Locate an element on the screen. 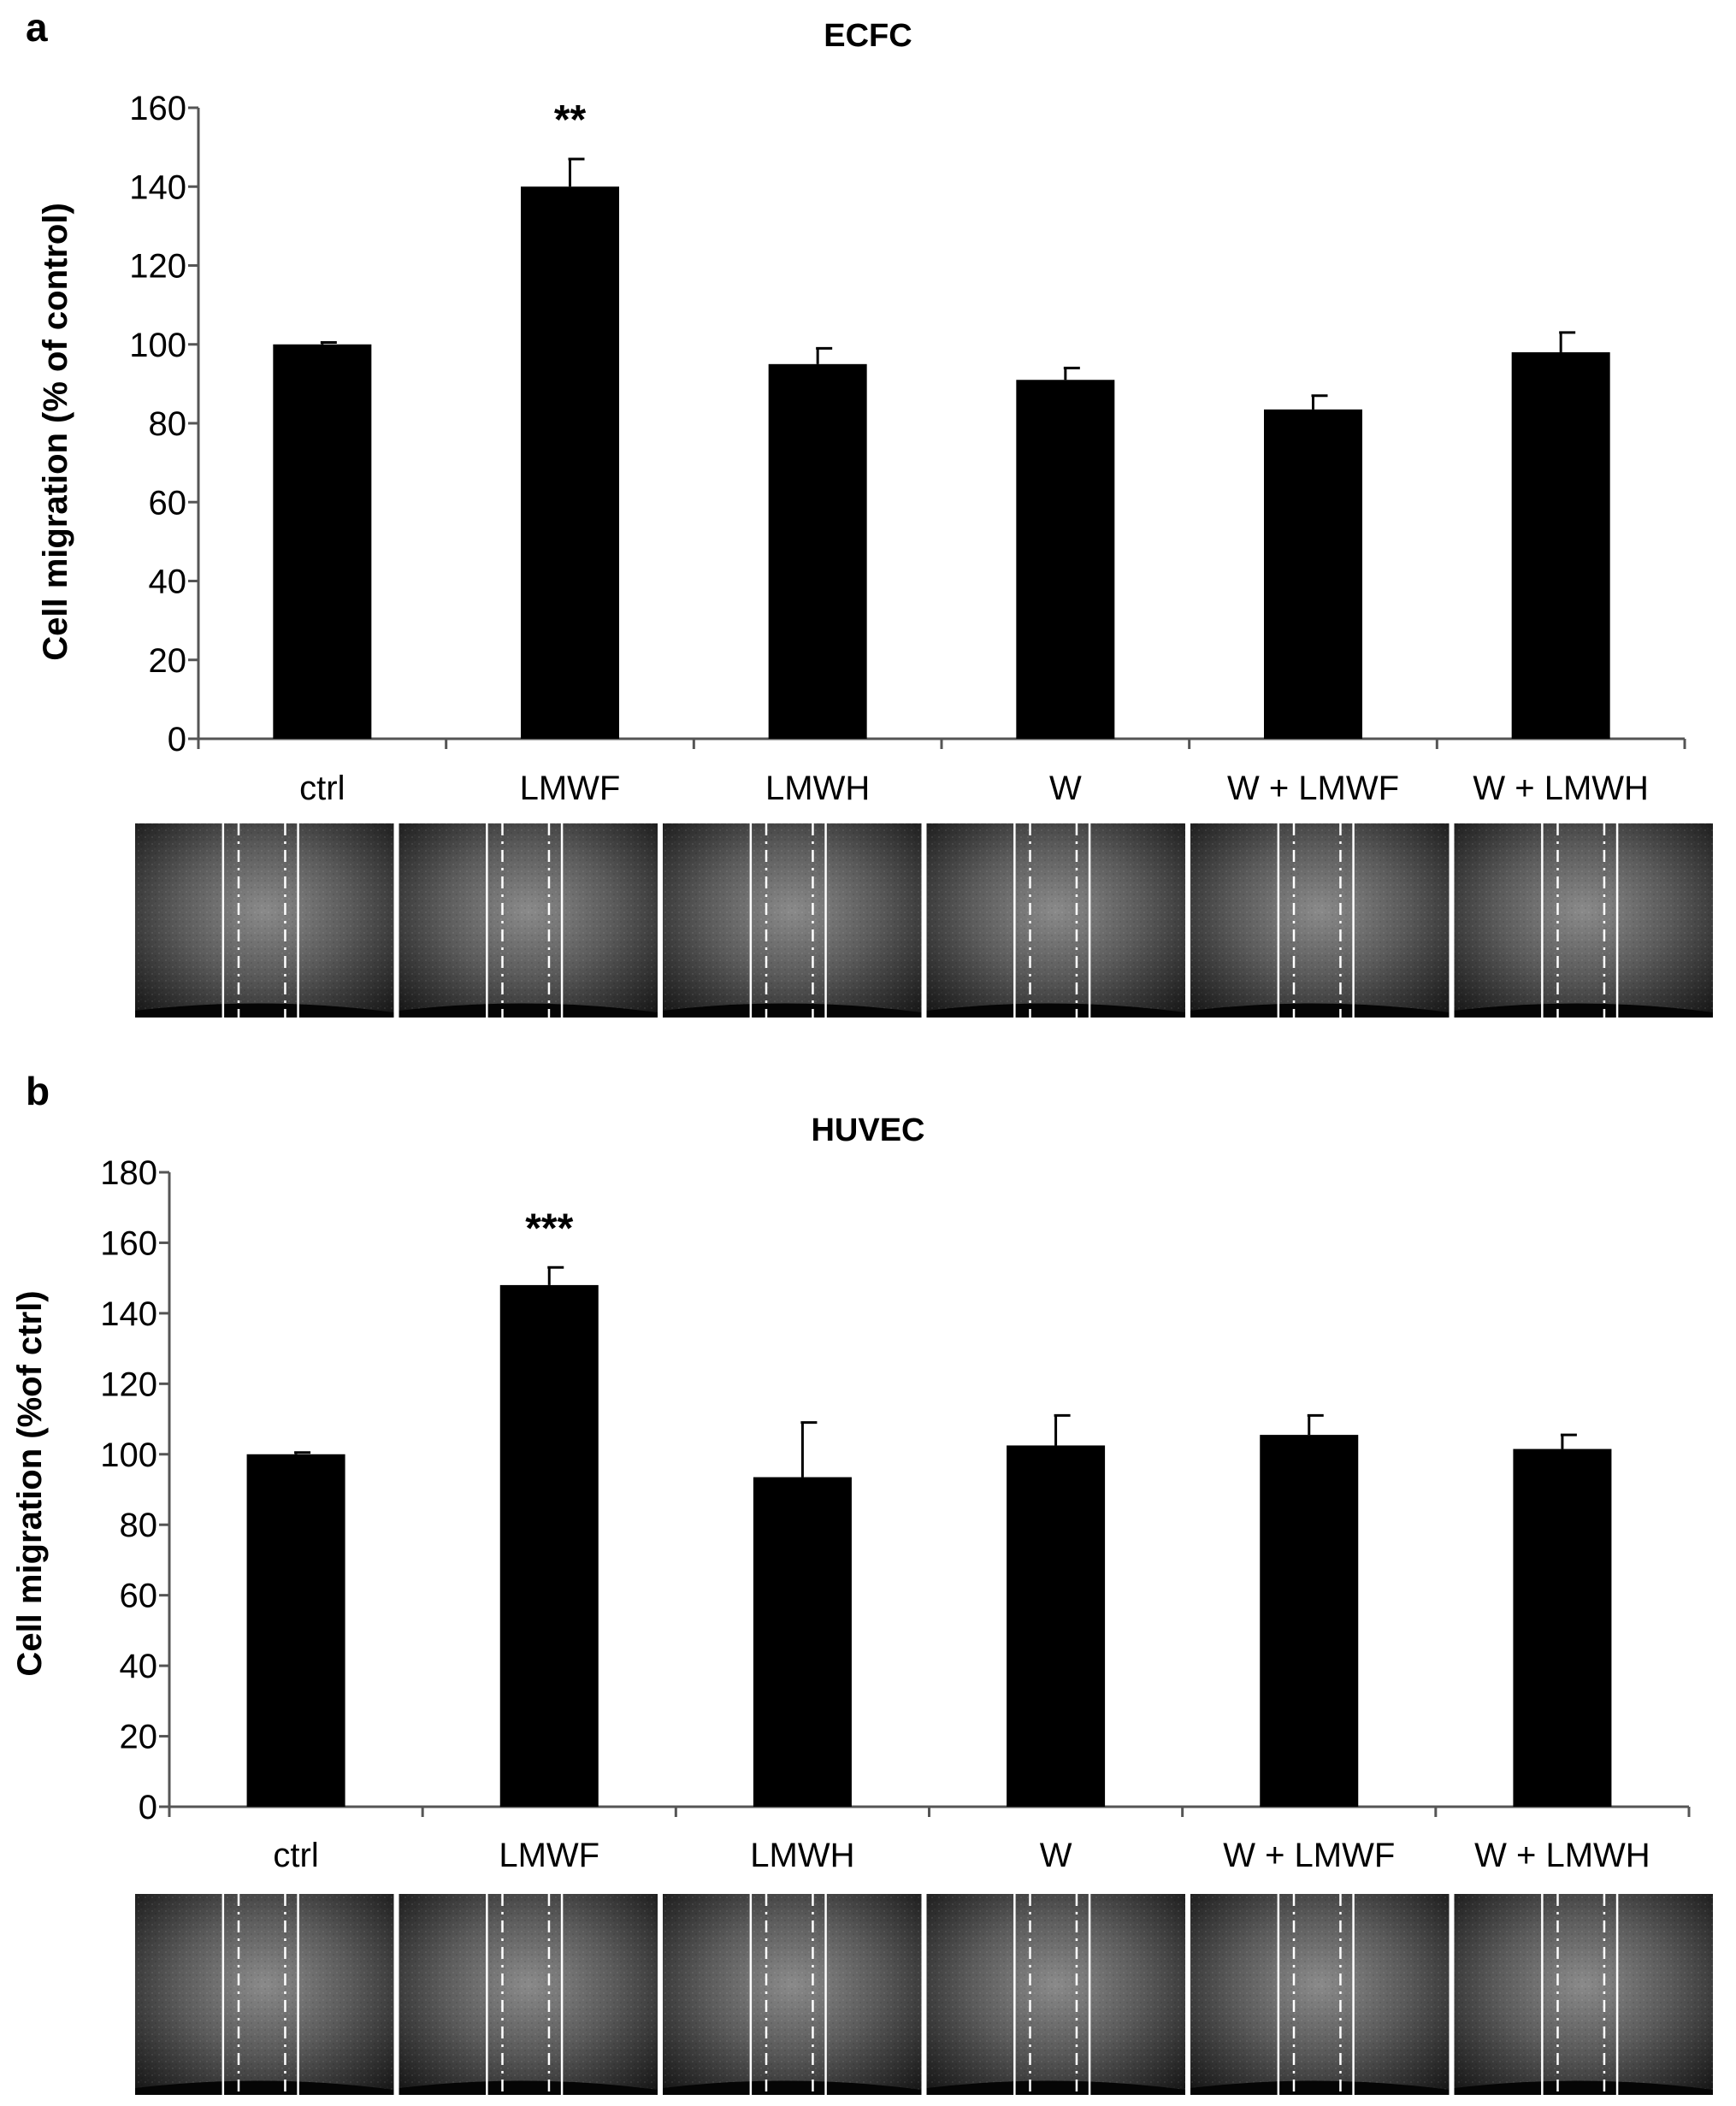 The image size is (1736, 2106). chart-title-a: ECFC is located at coordinates (868, 36).